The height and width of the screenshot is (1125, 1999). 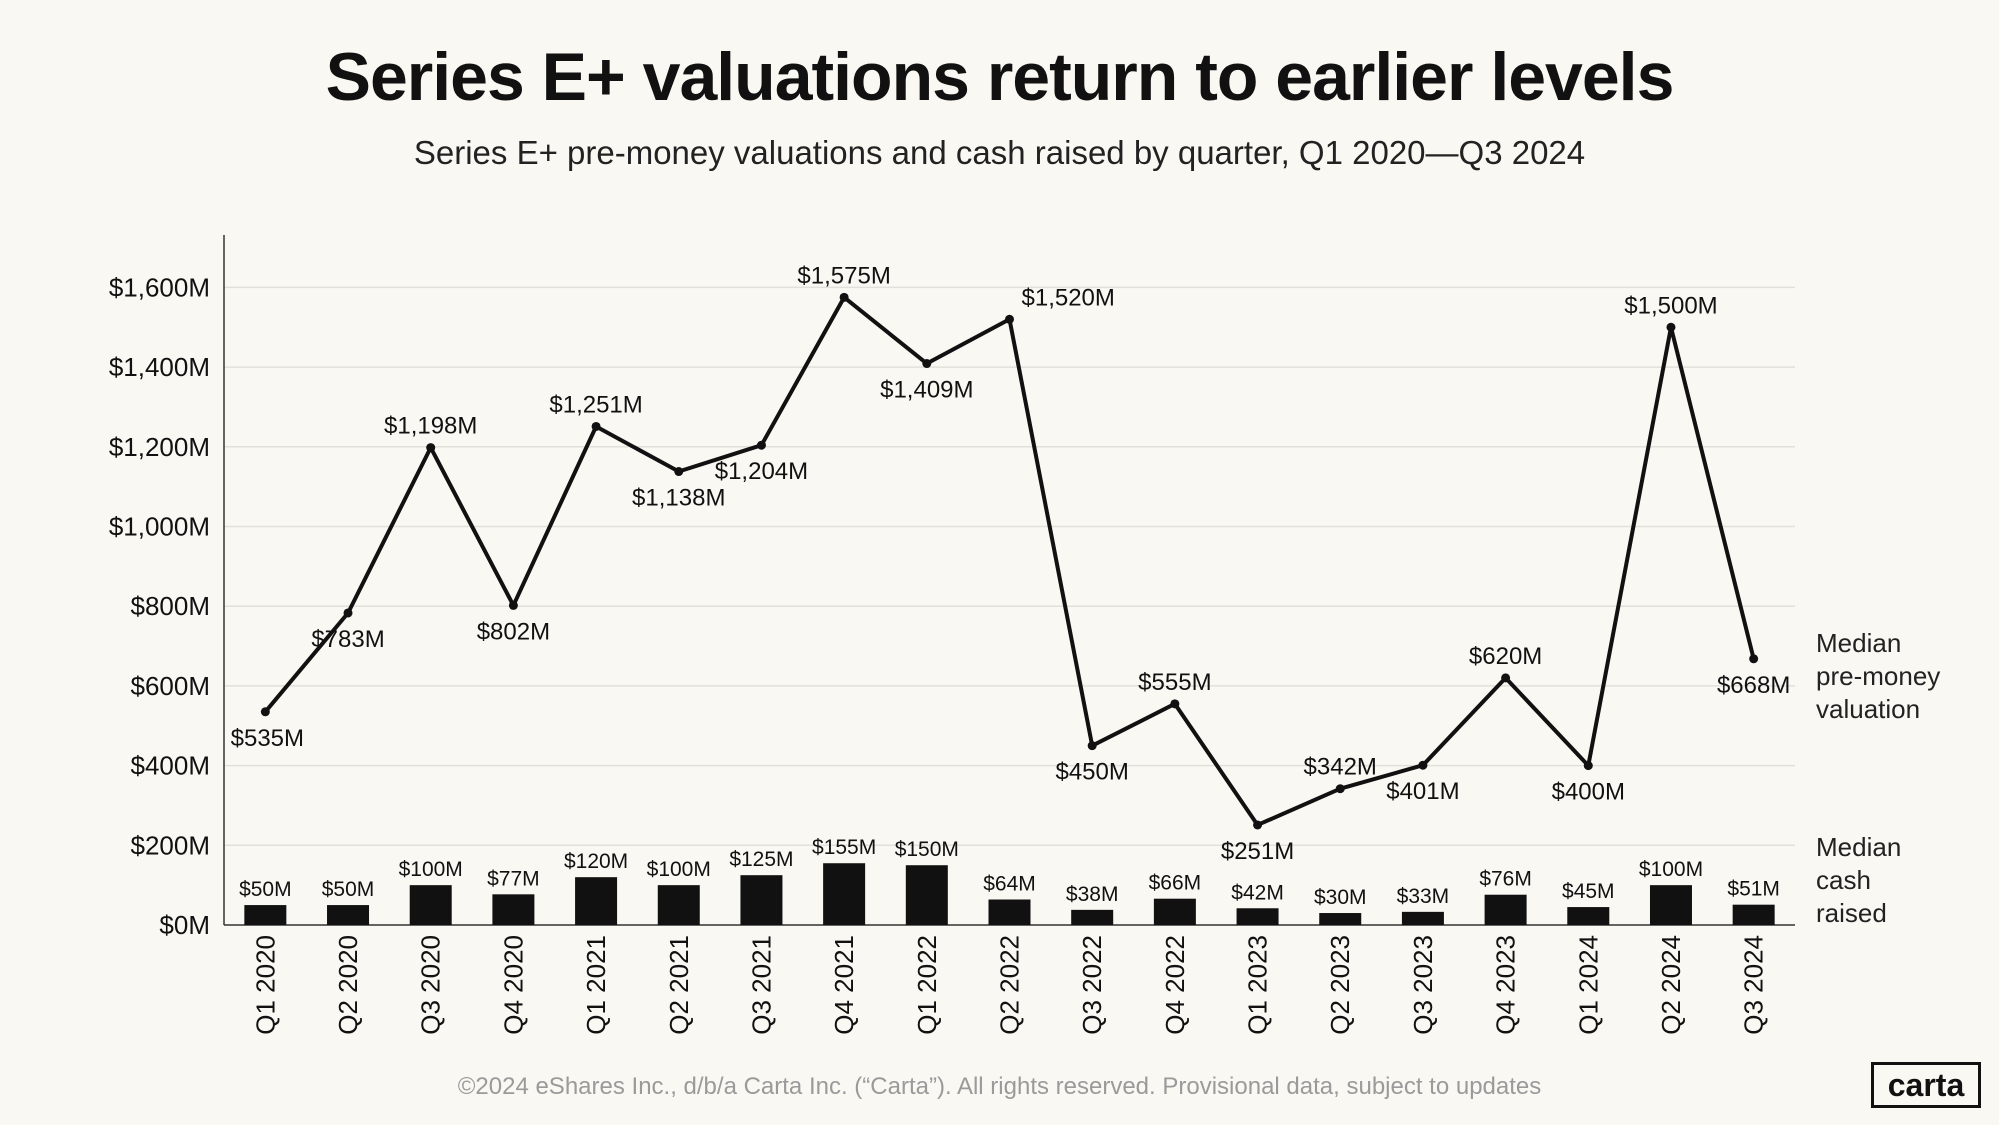 What do you see at coordinates (513, 878) in the screenshot?
I see `cash-bar-label: $77M` at bounding box center [513, 878].